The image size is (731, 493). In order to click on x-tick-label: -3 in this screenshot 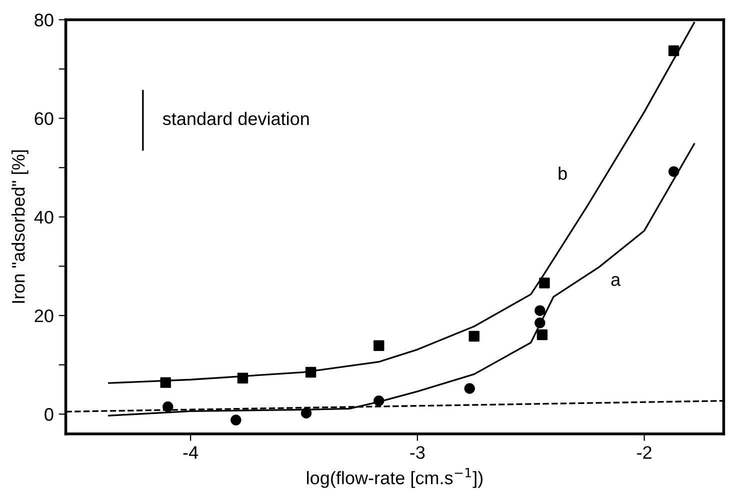, I will do `click(417, 452)`.